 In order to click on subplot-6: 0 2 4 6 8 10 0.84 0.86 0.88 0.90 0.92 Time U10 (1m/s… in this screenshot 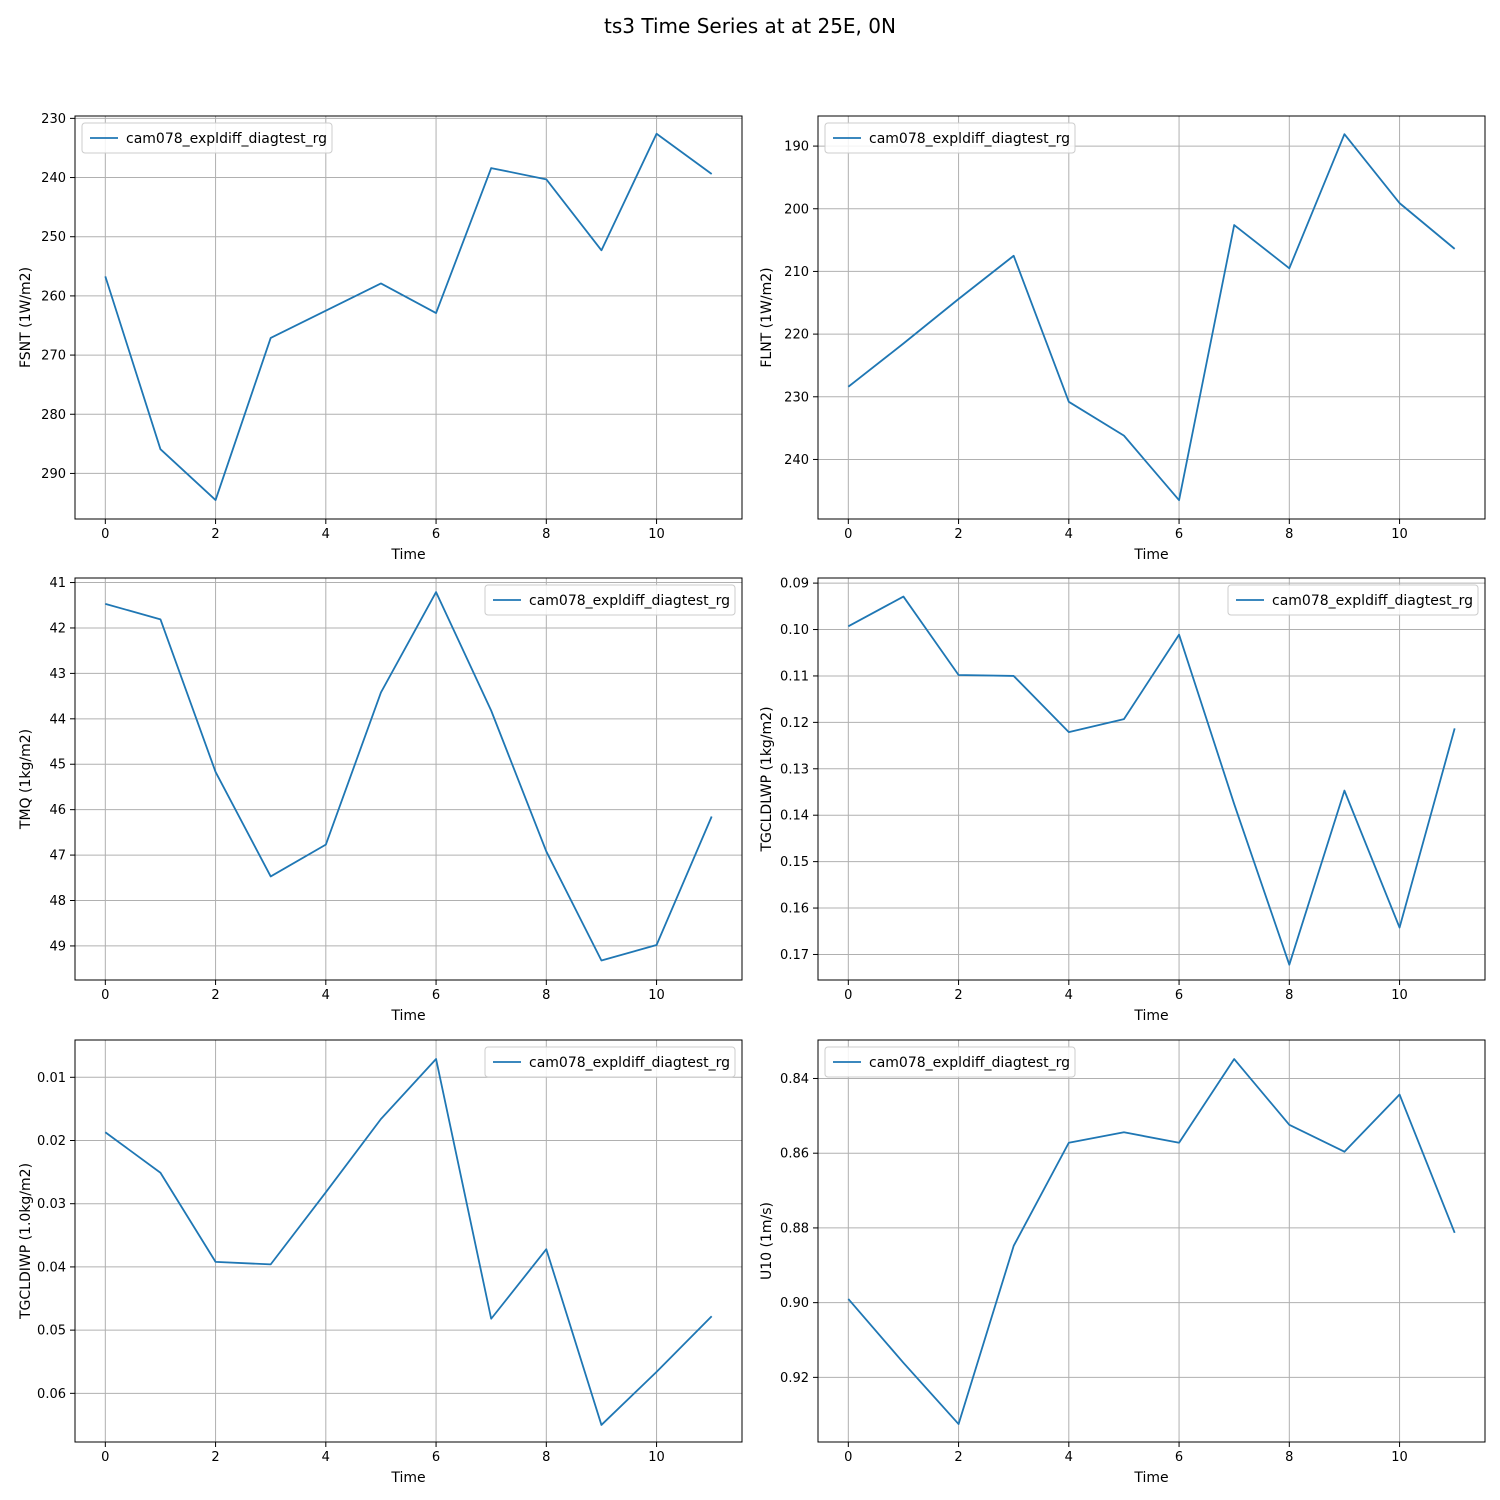, I will do `click(1122, 1262)`.